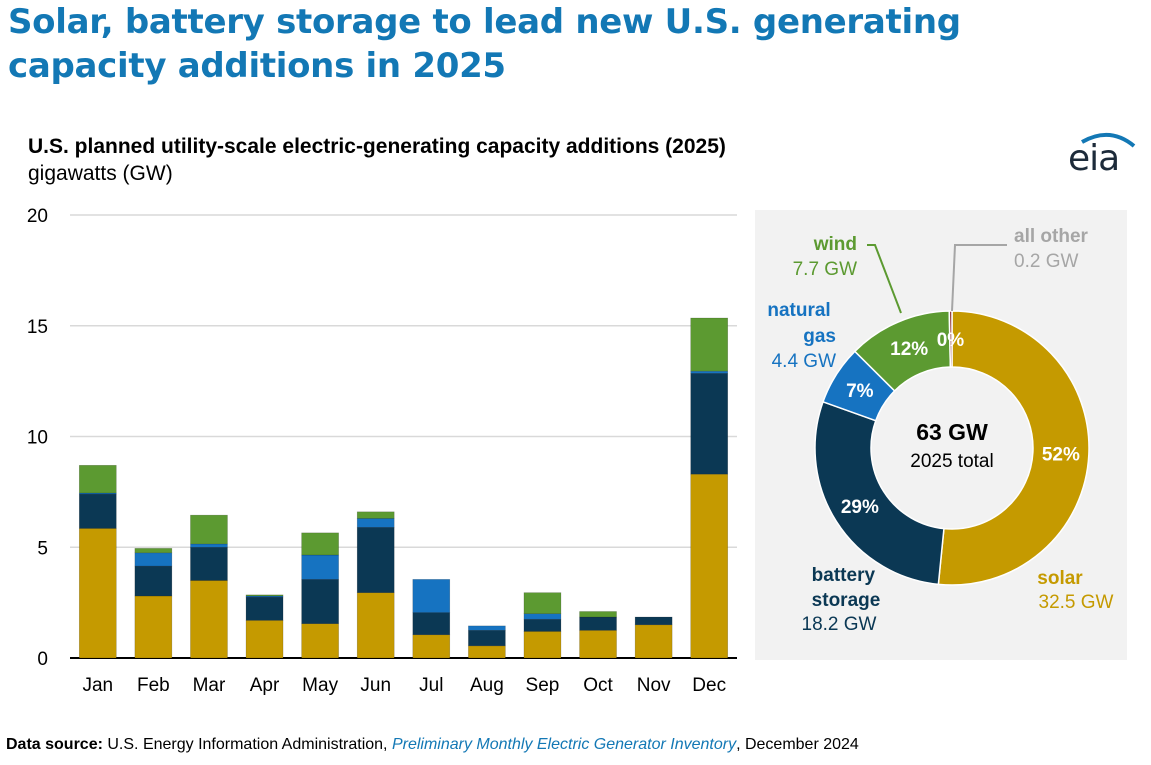 This screenshot has height=765, width=1151. I want to click on x-tick-label: Mar, so click(209, 685).